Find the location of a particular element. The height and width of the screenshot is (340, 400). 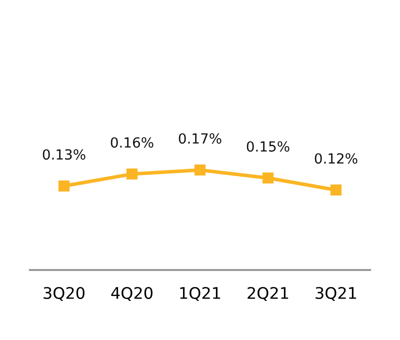

x-tick-label: 3Q20 is located at coordinates (64, 293).